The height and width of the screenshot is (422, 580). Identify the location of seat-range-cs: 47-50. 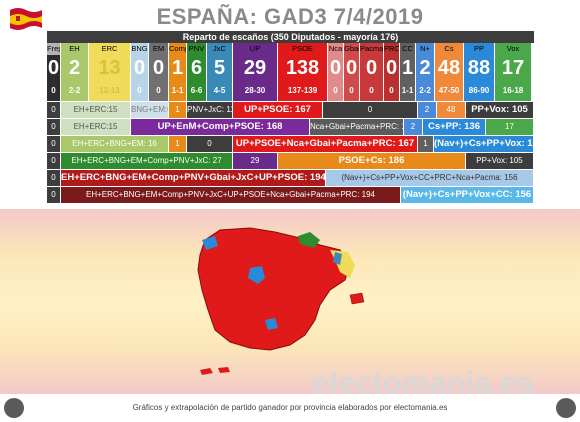
(449, 91).